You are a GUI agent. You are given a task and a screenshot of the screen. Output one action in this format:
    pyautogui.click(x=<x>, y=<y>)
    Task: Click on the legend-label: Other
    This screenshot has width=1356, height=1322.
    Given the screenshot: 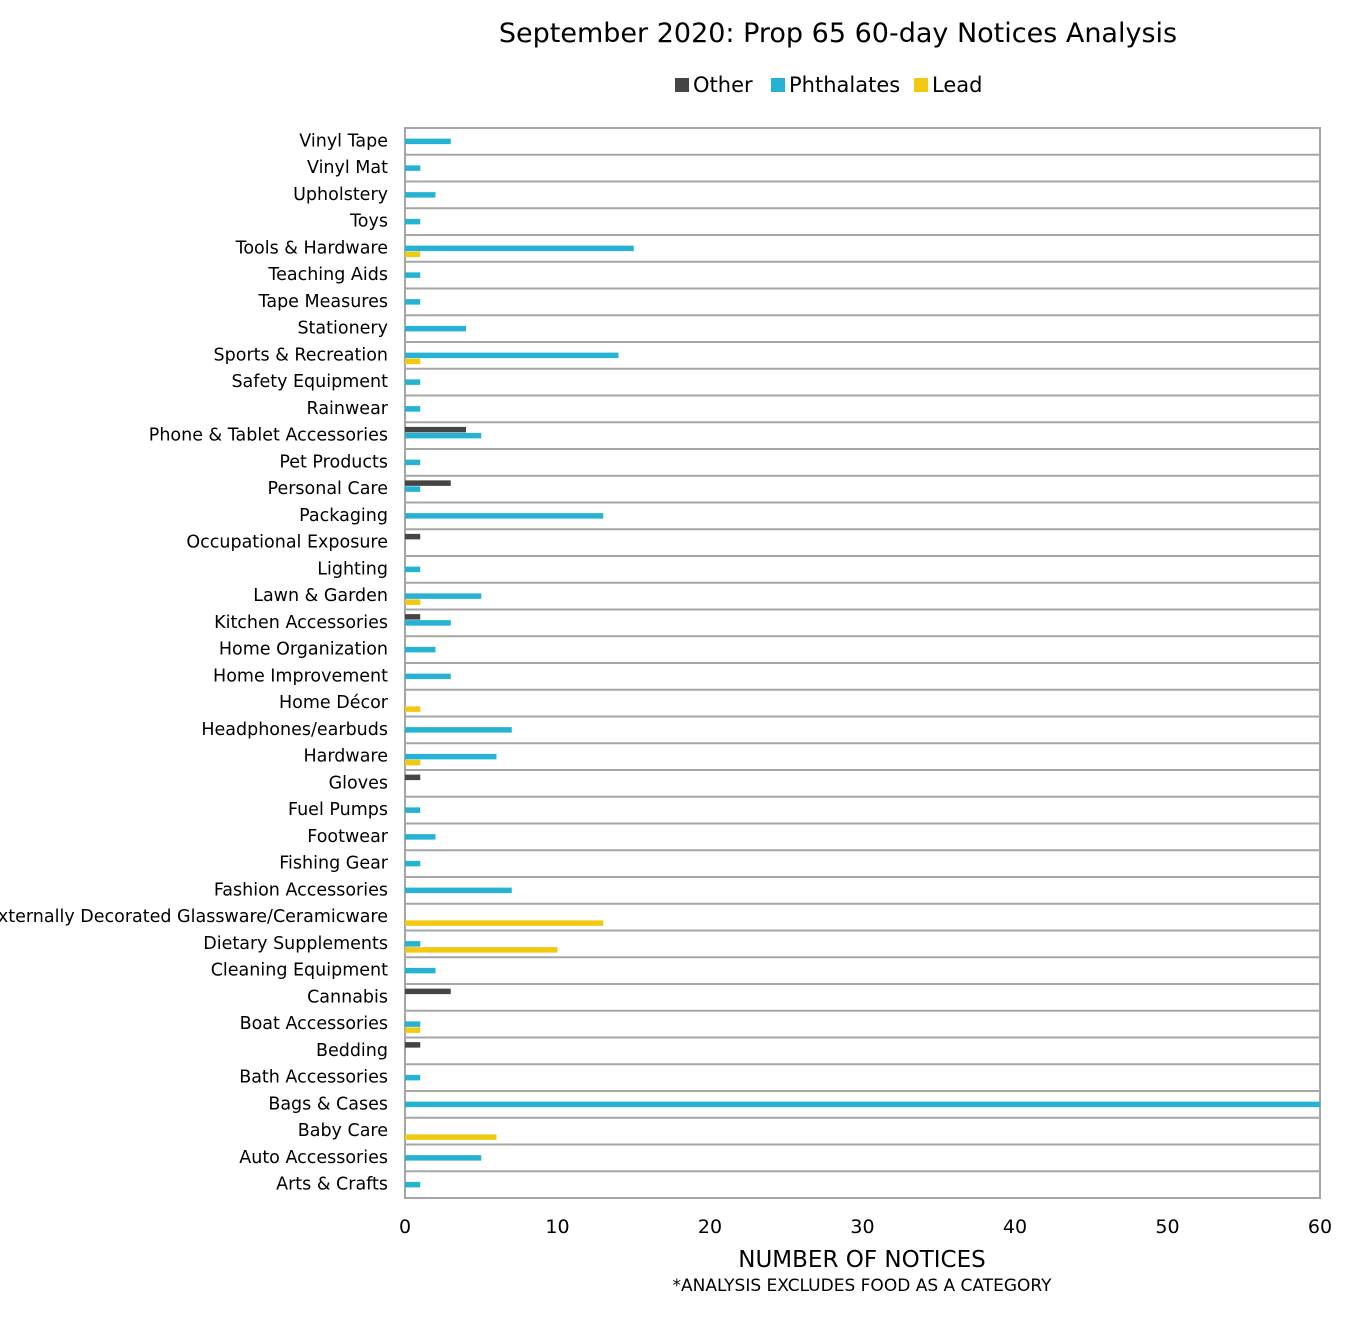 What is the action you would take?
    pyautogui.click(x=723, y=85)
    